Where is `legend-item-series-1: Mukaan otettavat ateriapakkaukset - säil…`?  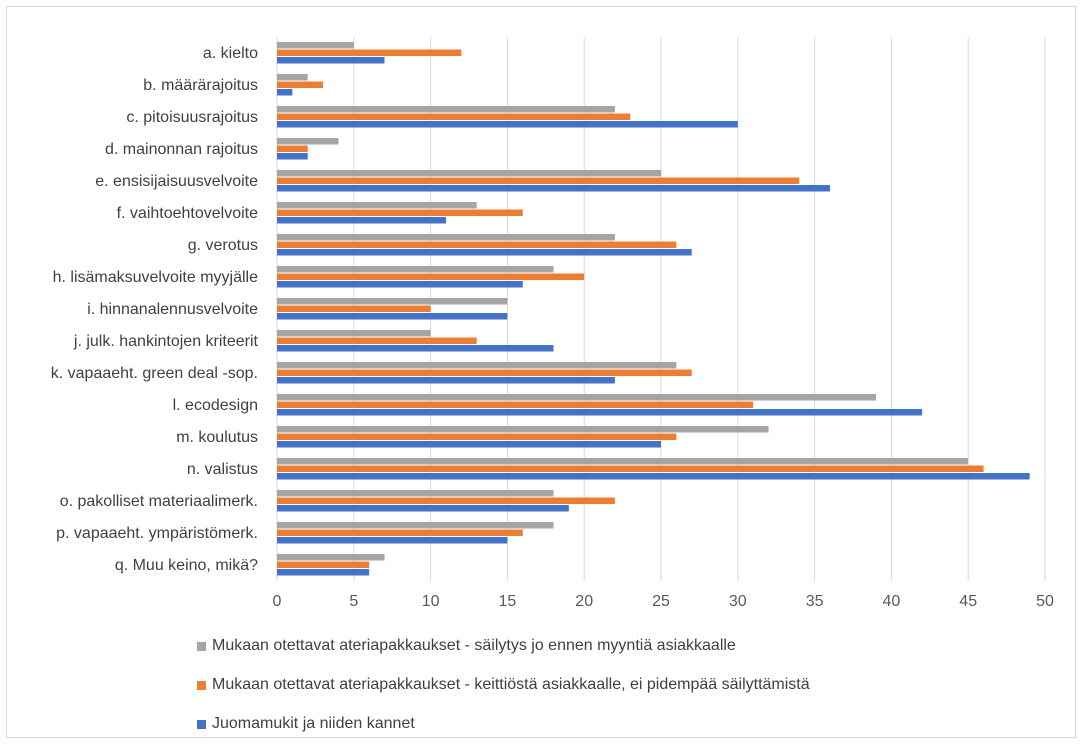
legend-item-series-1: Mukaan otettavat ateriapakkaukset - säil… is located at coordinates (503, 646).